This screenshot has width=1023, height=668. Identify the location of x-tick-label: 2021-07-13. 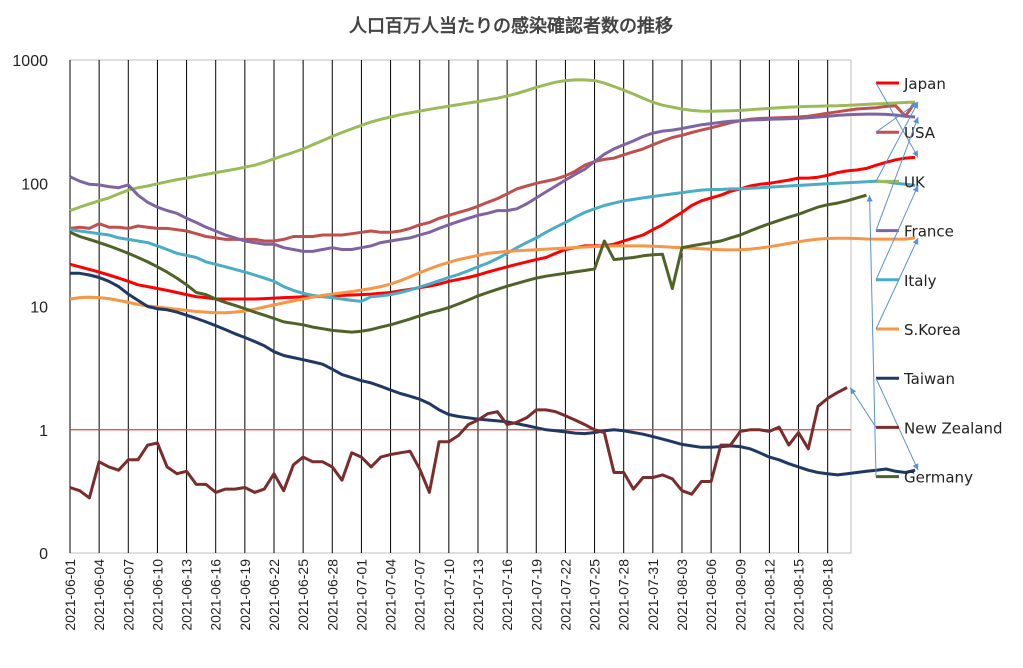
(478, 595).